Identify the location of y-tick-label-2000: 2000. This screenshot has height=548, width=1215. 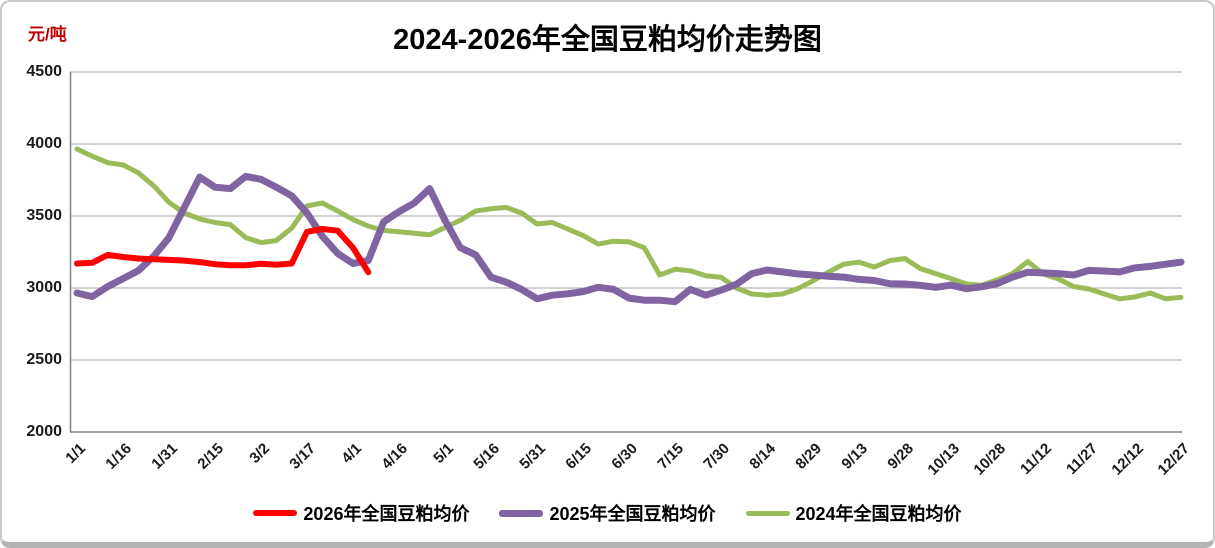
(44, 431).